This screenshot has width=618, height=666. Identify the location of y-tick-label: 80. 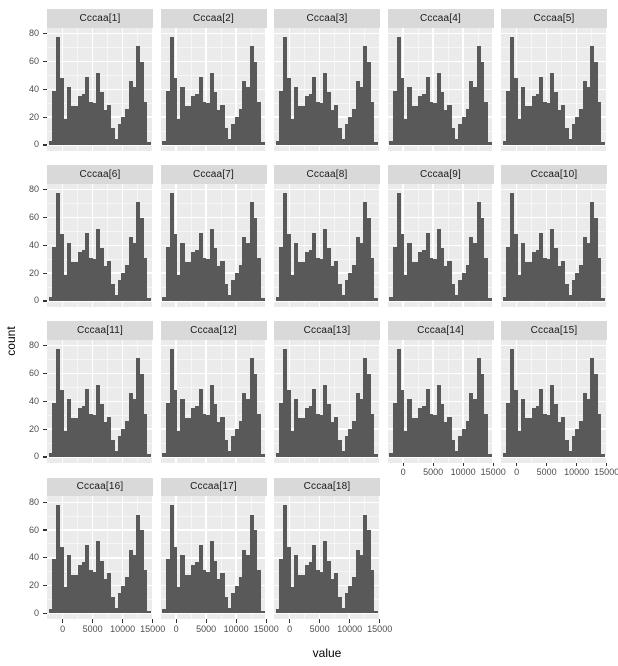
(33, 345).